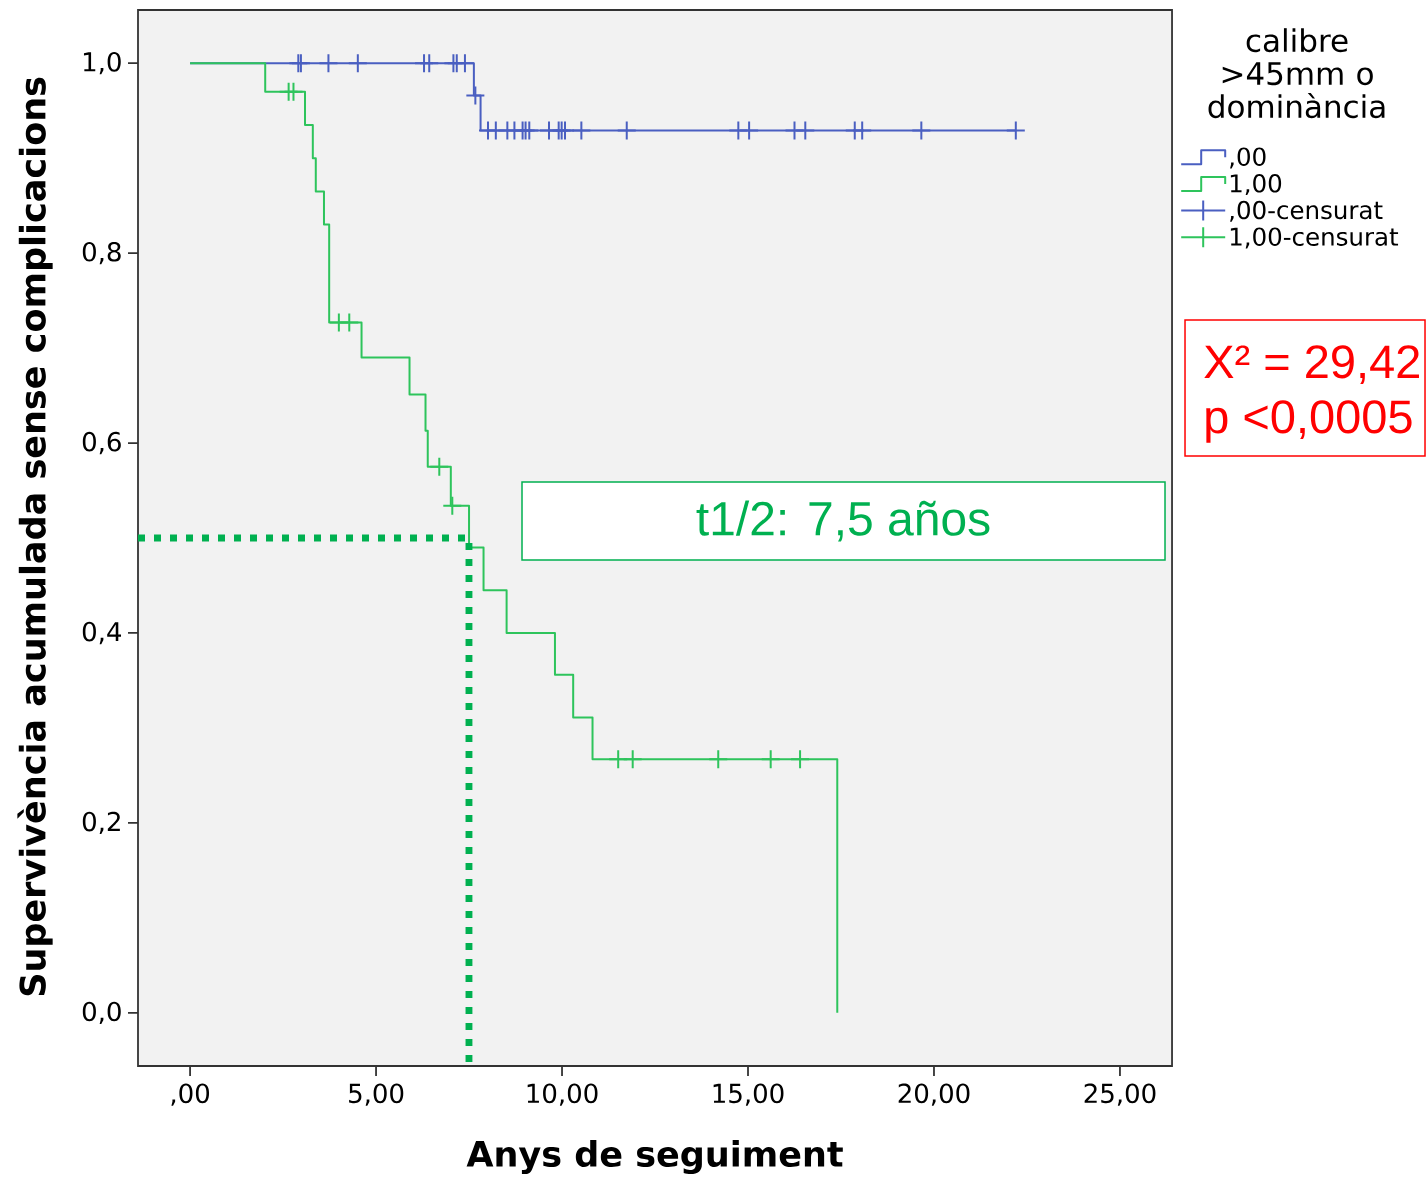 The image size is (1427, 1178). Describe the element at coordinates (1248, 158) in the screenshot. I see `legend-label: ,00` at that location.